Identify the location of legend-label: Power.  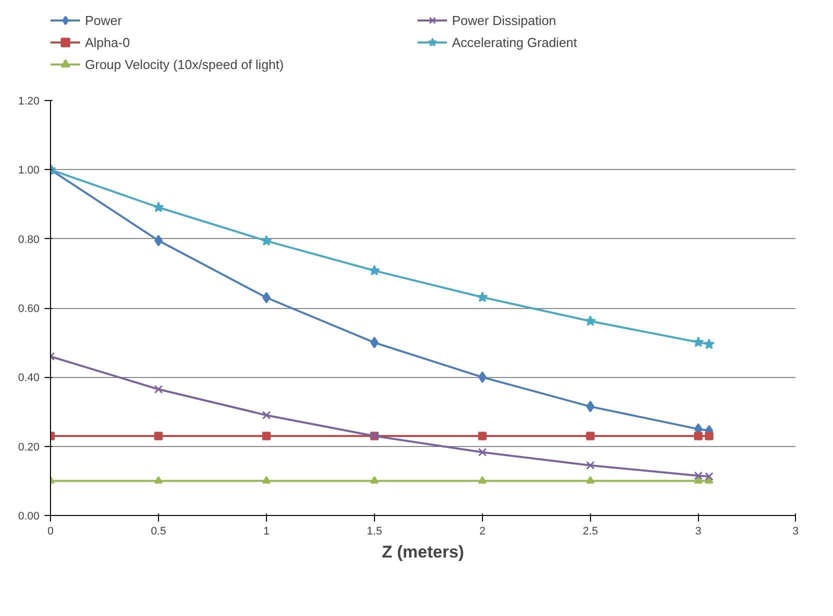
(104, 20).